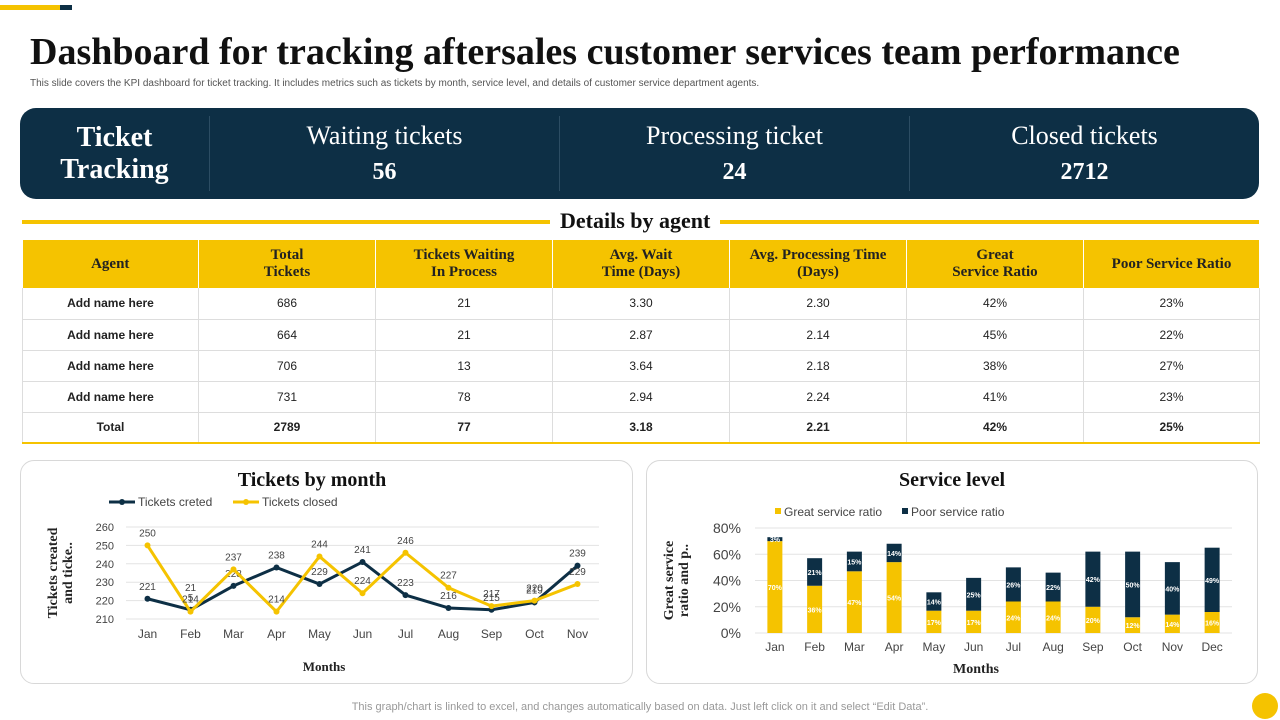  I want to click on data-label: 12%, so click(1133, 626).